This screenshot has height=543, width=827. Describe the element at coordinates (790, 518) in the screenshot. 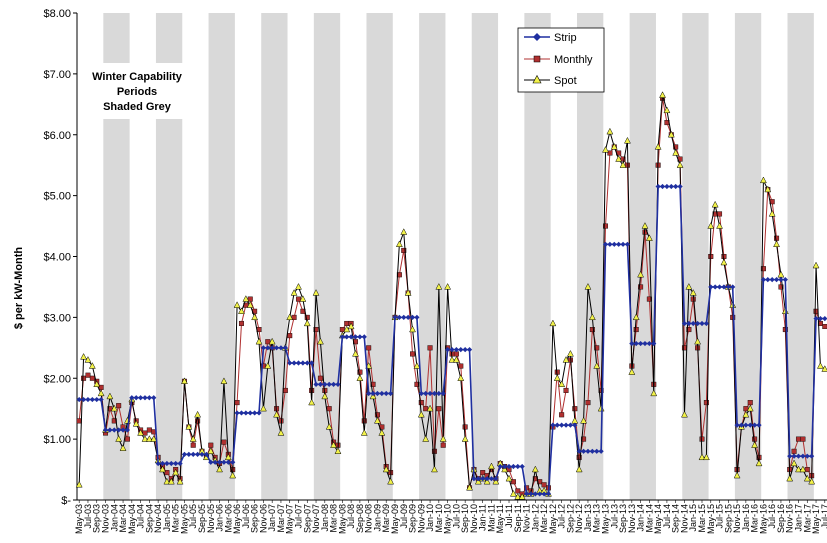

I see `x-tick-label: Nov-16` at that location.